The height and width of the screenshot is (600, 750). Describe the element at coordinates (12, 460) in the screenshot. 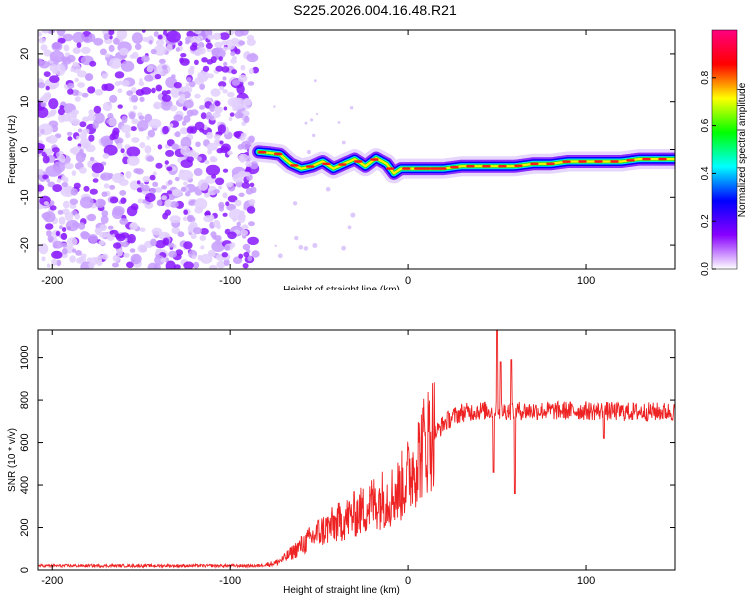

I see `y-axis-label: SNR (10 * v/v)` at that location.